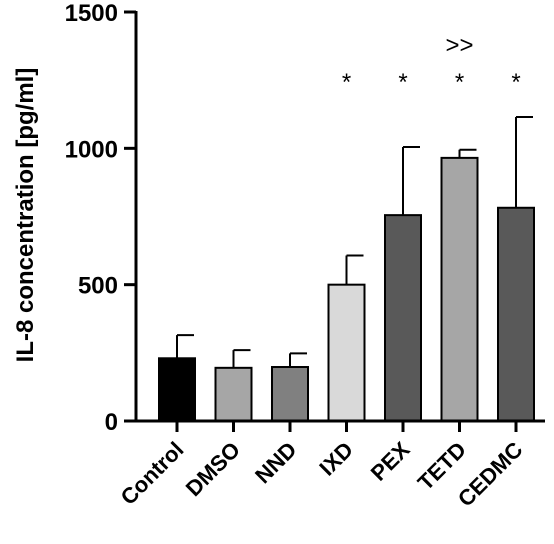  Describe the element at coordinates (290, 394) in the screenshot. I see `bar-nnd` at that location.